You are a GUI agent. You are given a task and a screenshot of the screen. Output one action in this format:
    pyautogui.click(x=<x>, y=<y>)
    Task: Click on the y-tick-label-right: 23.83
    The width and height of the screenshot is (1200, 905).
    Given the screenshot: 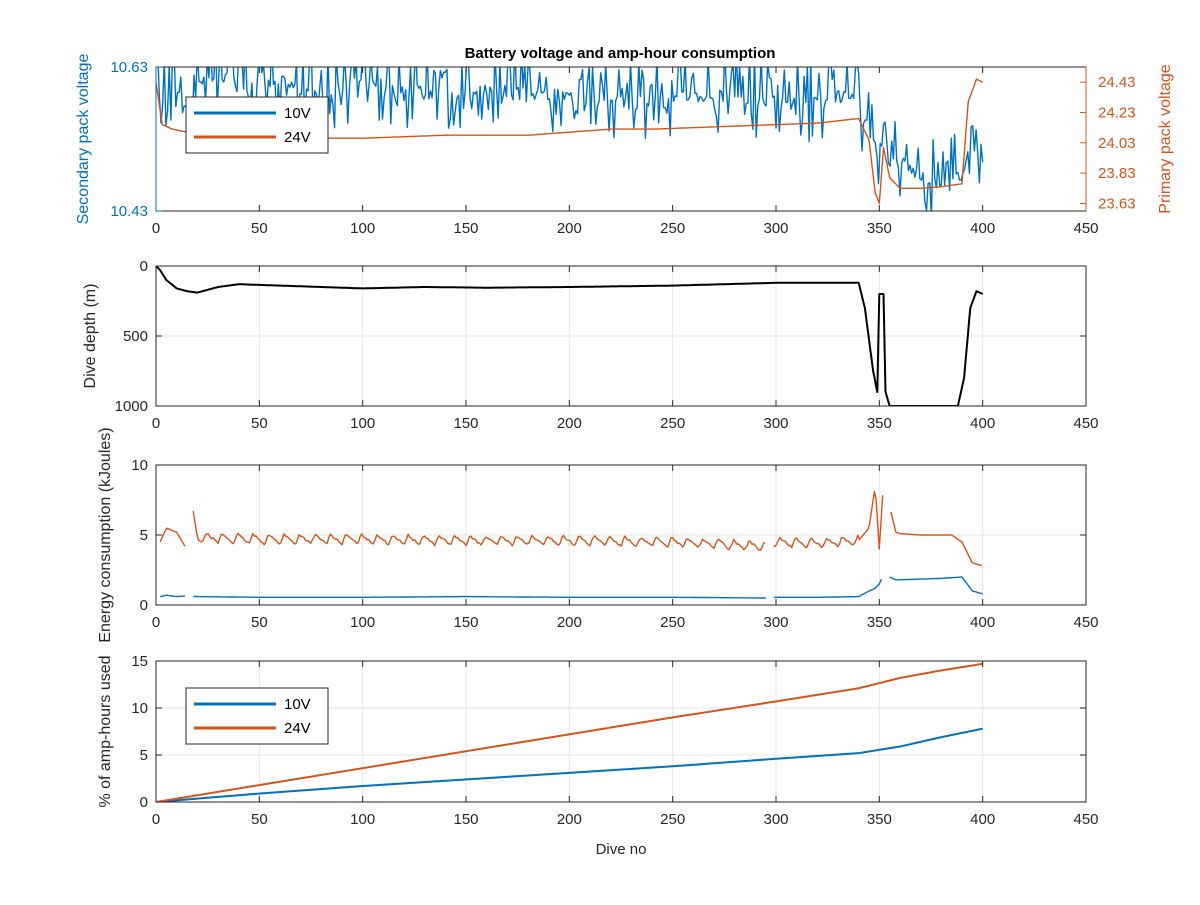 What is the action you would take?
    pyautogui.click(x=1117, y=173)
    